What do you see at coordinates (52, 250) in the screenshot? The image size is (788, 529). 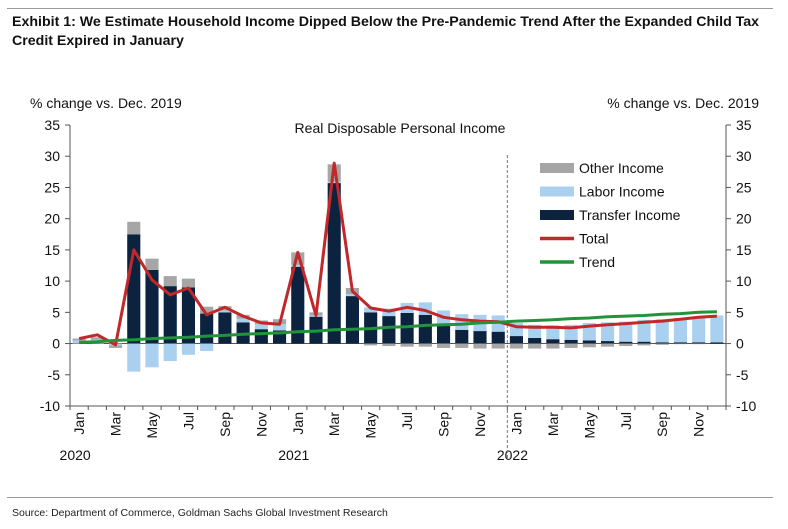 I see `y-tick-label-left: 15` at bounding box center [52, 250].